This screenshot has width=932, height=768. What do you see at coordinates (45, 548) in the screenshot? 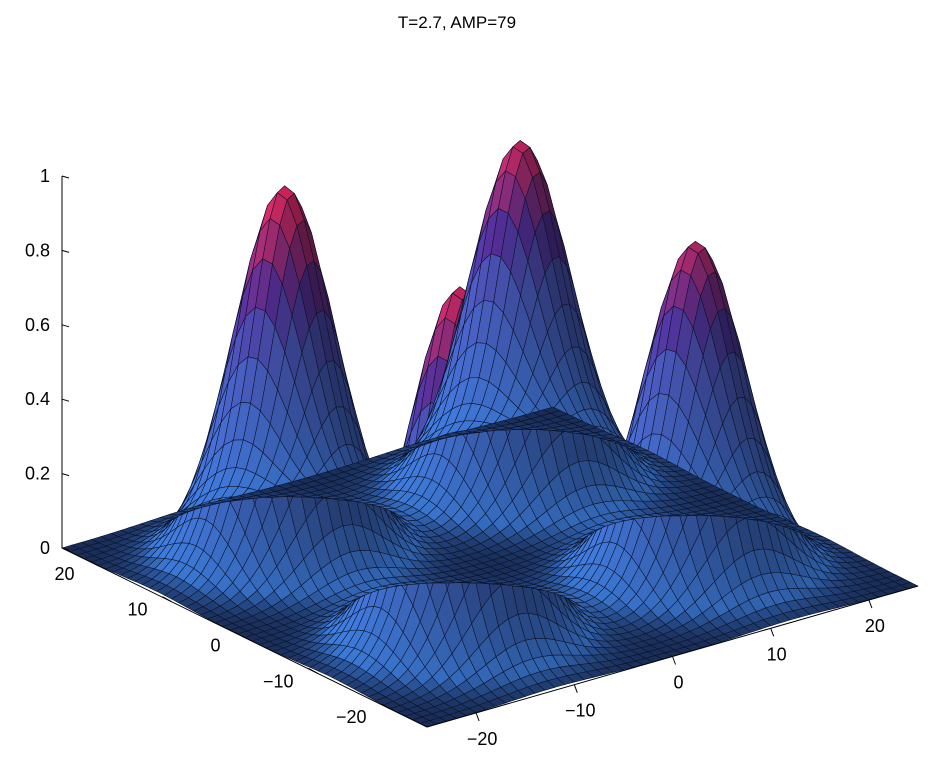
I see `z-tick-label: 0` at bounding box center [45, 548].